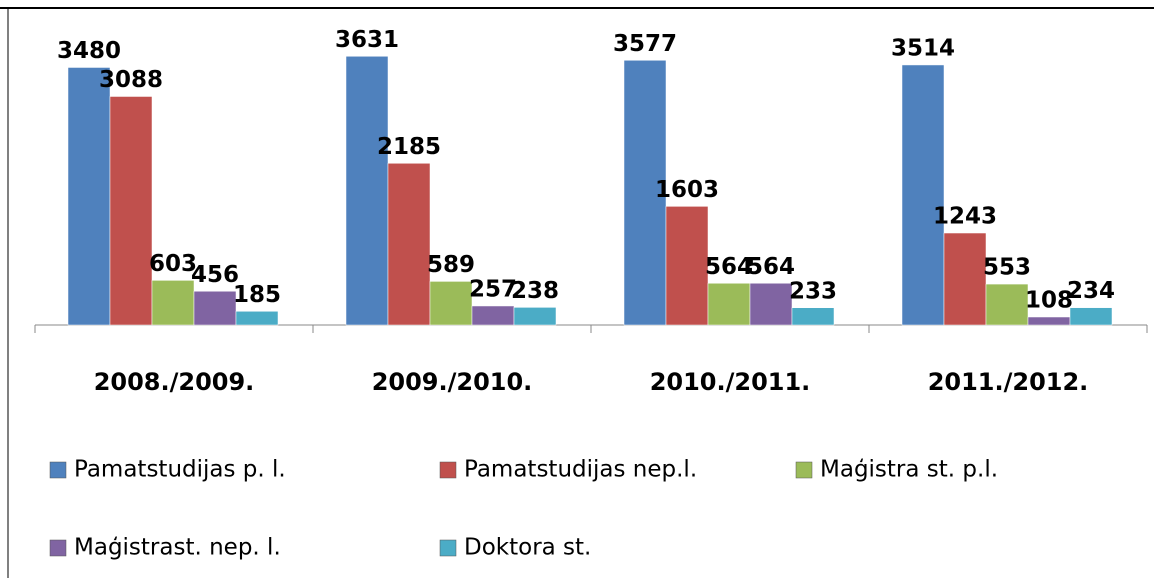 The width and height of the screenshot is (1154, 578). What do you see at coordinates (687, 190) in the screenshot?
I see `value-label: 1603` at bounding box center [687, 190].